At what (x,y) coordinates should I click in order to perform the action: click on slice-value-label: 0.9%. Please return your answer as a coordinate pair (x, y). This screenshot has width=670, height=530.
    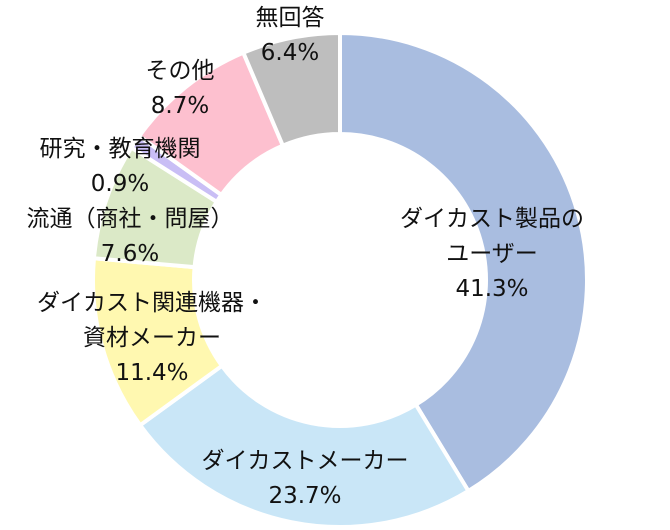
    Looking at the image, I should click on (120, 184).